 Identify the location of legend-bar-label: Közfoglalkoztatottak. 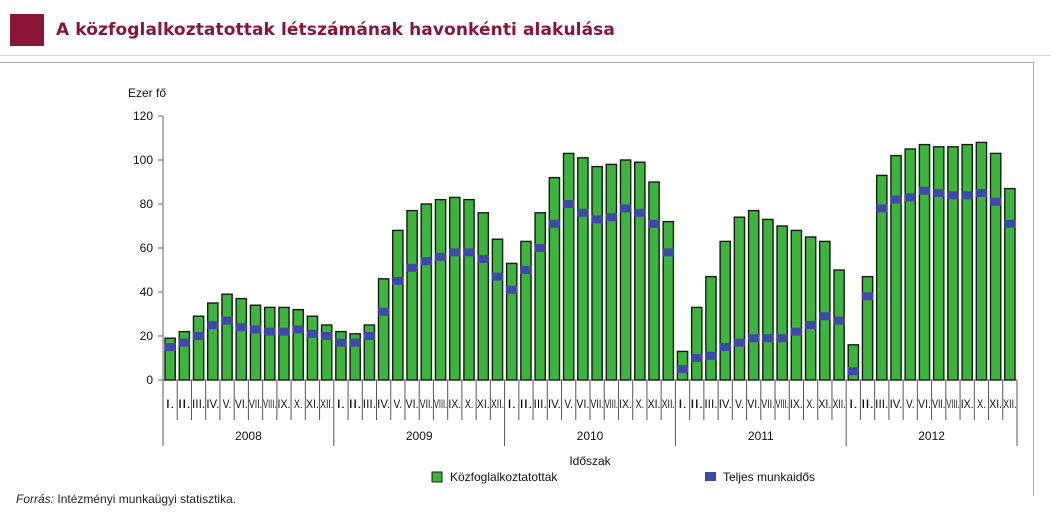
(504, 477).